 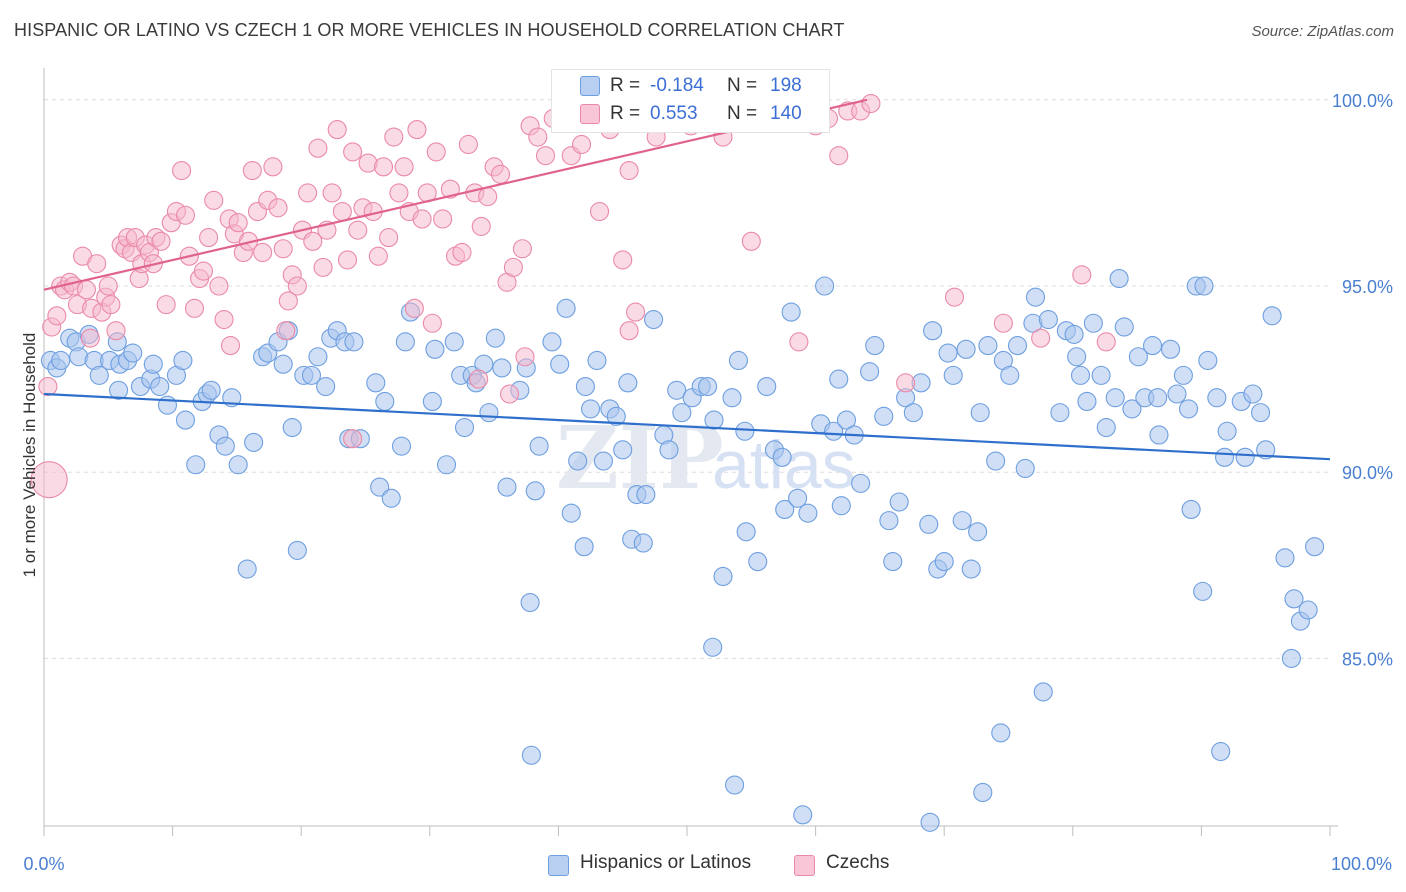 I want to click on legend-row-czech: R = 0.553 N = 140, so click(x=690, y=114).